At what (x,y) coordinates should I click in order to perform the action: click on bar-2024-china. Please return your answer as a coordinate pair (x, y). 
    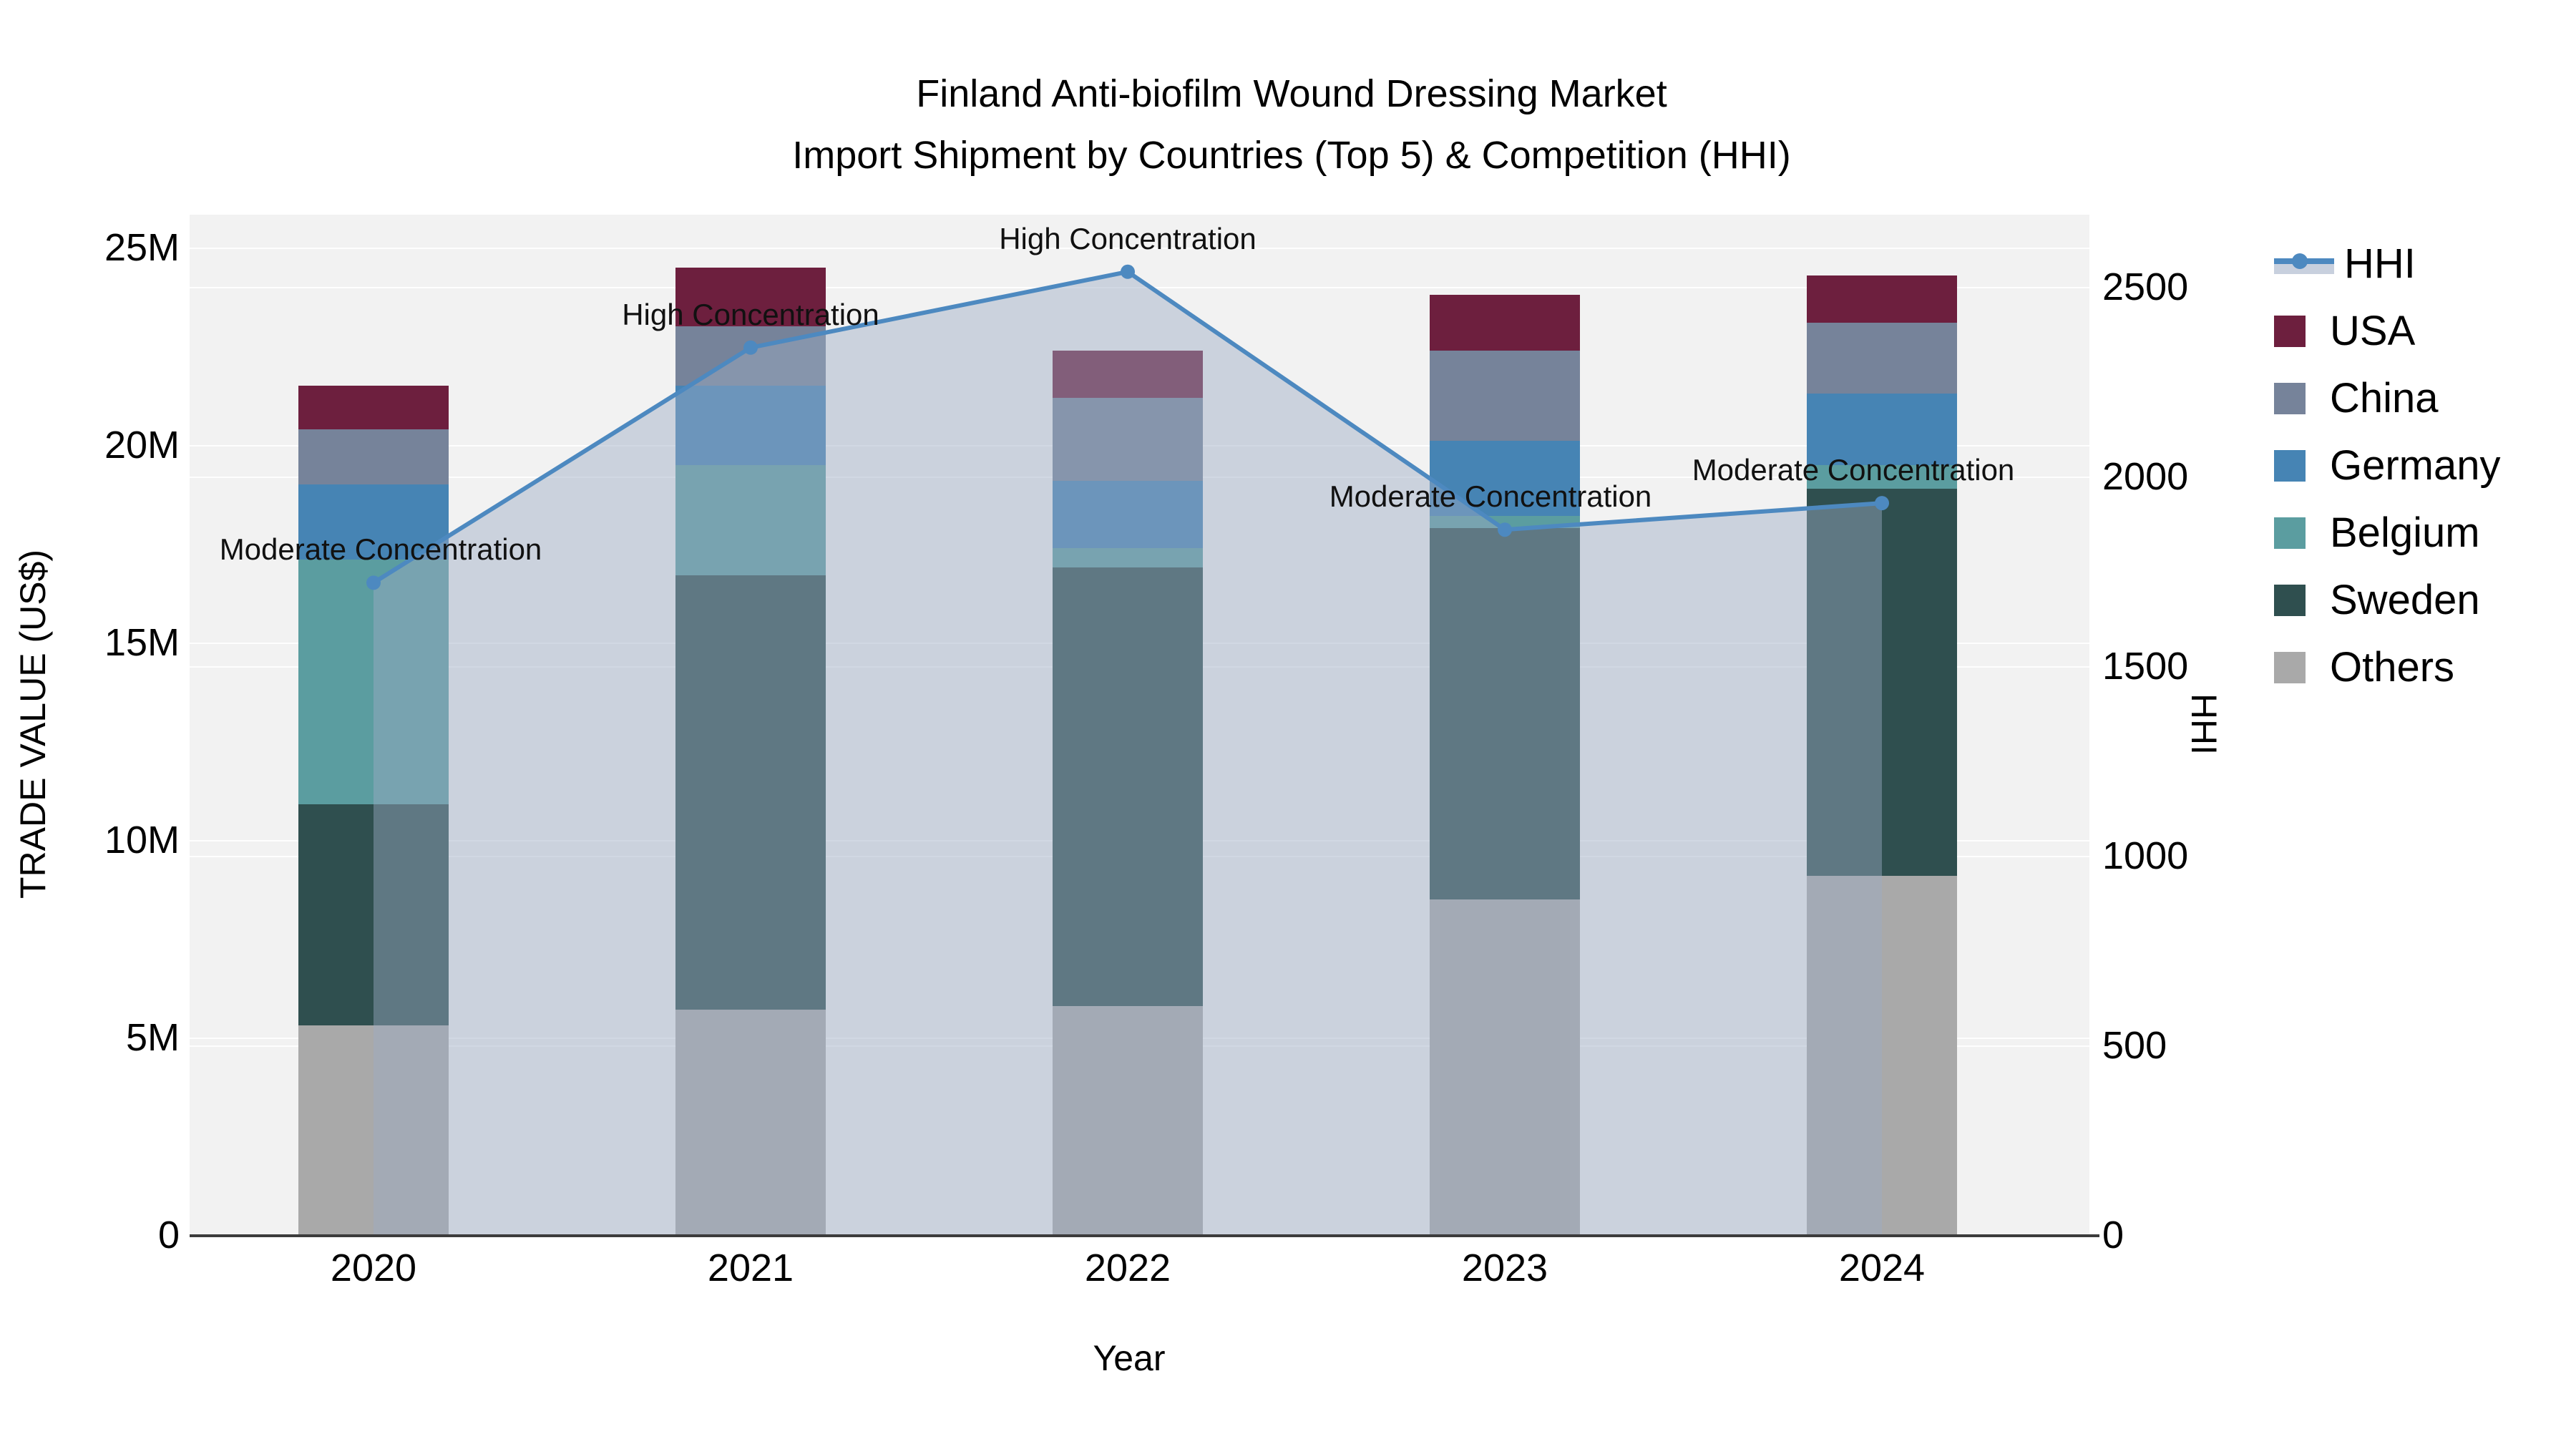
    Looking at the image, I should click on (1882, 358).